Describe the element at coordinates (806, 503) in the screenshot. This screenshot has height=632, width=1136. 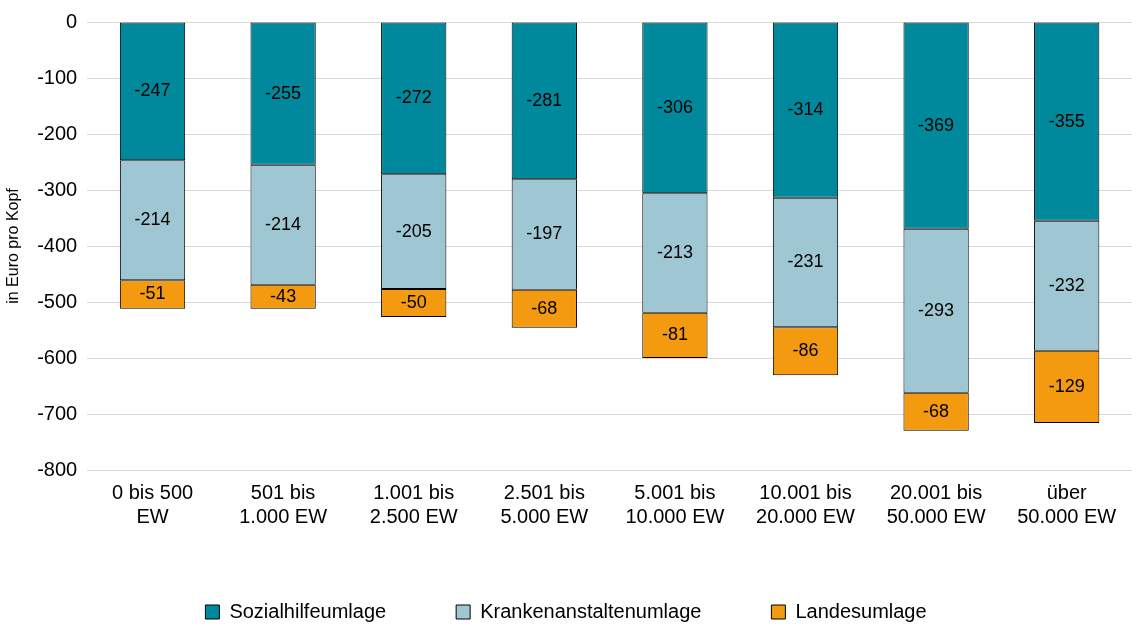
I see `x-tick-label: 10.001 bis 20.000 EW` at that location.